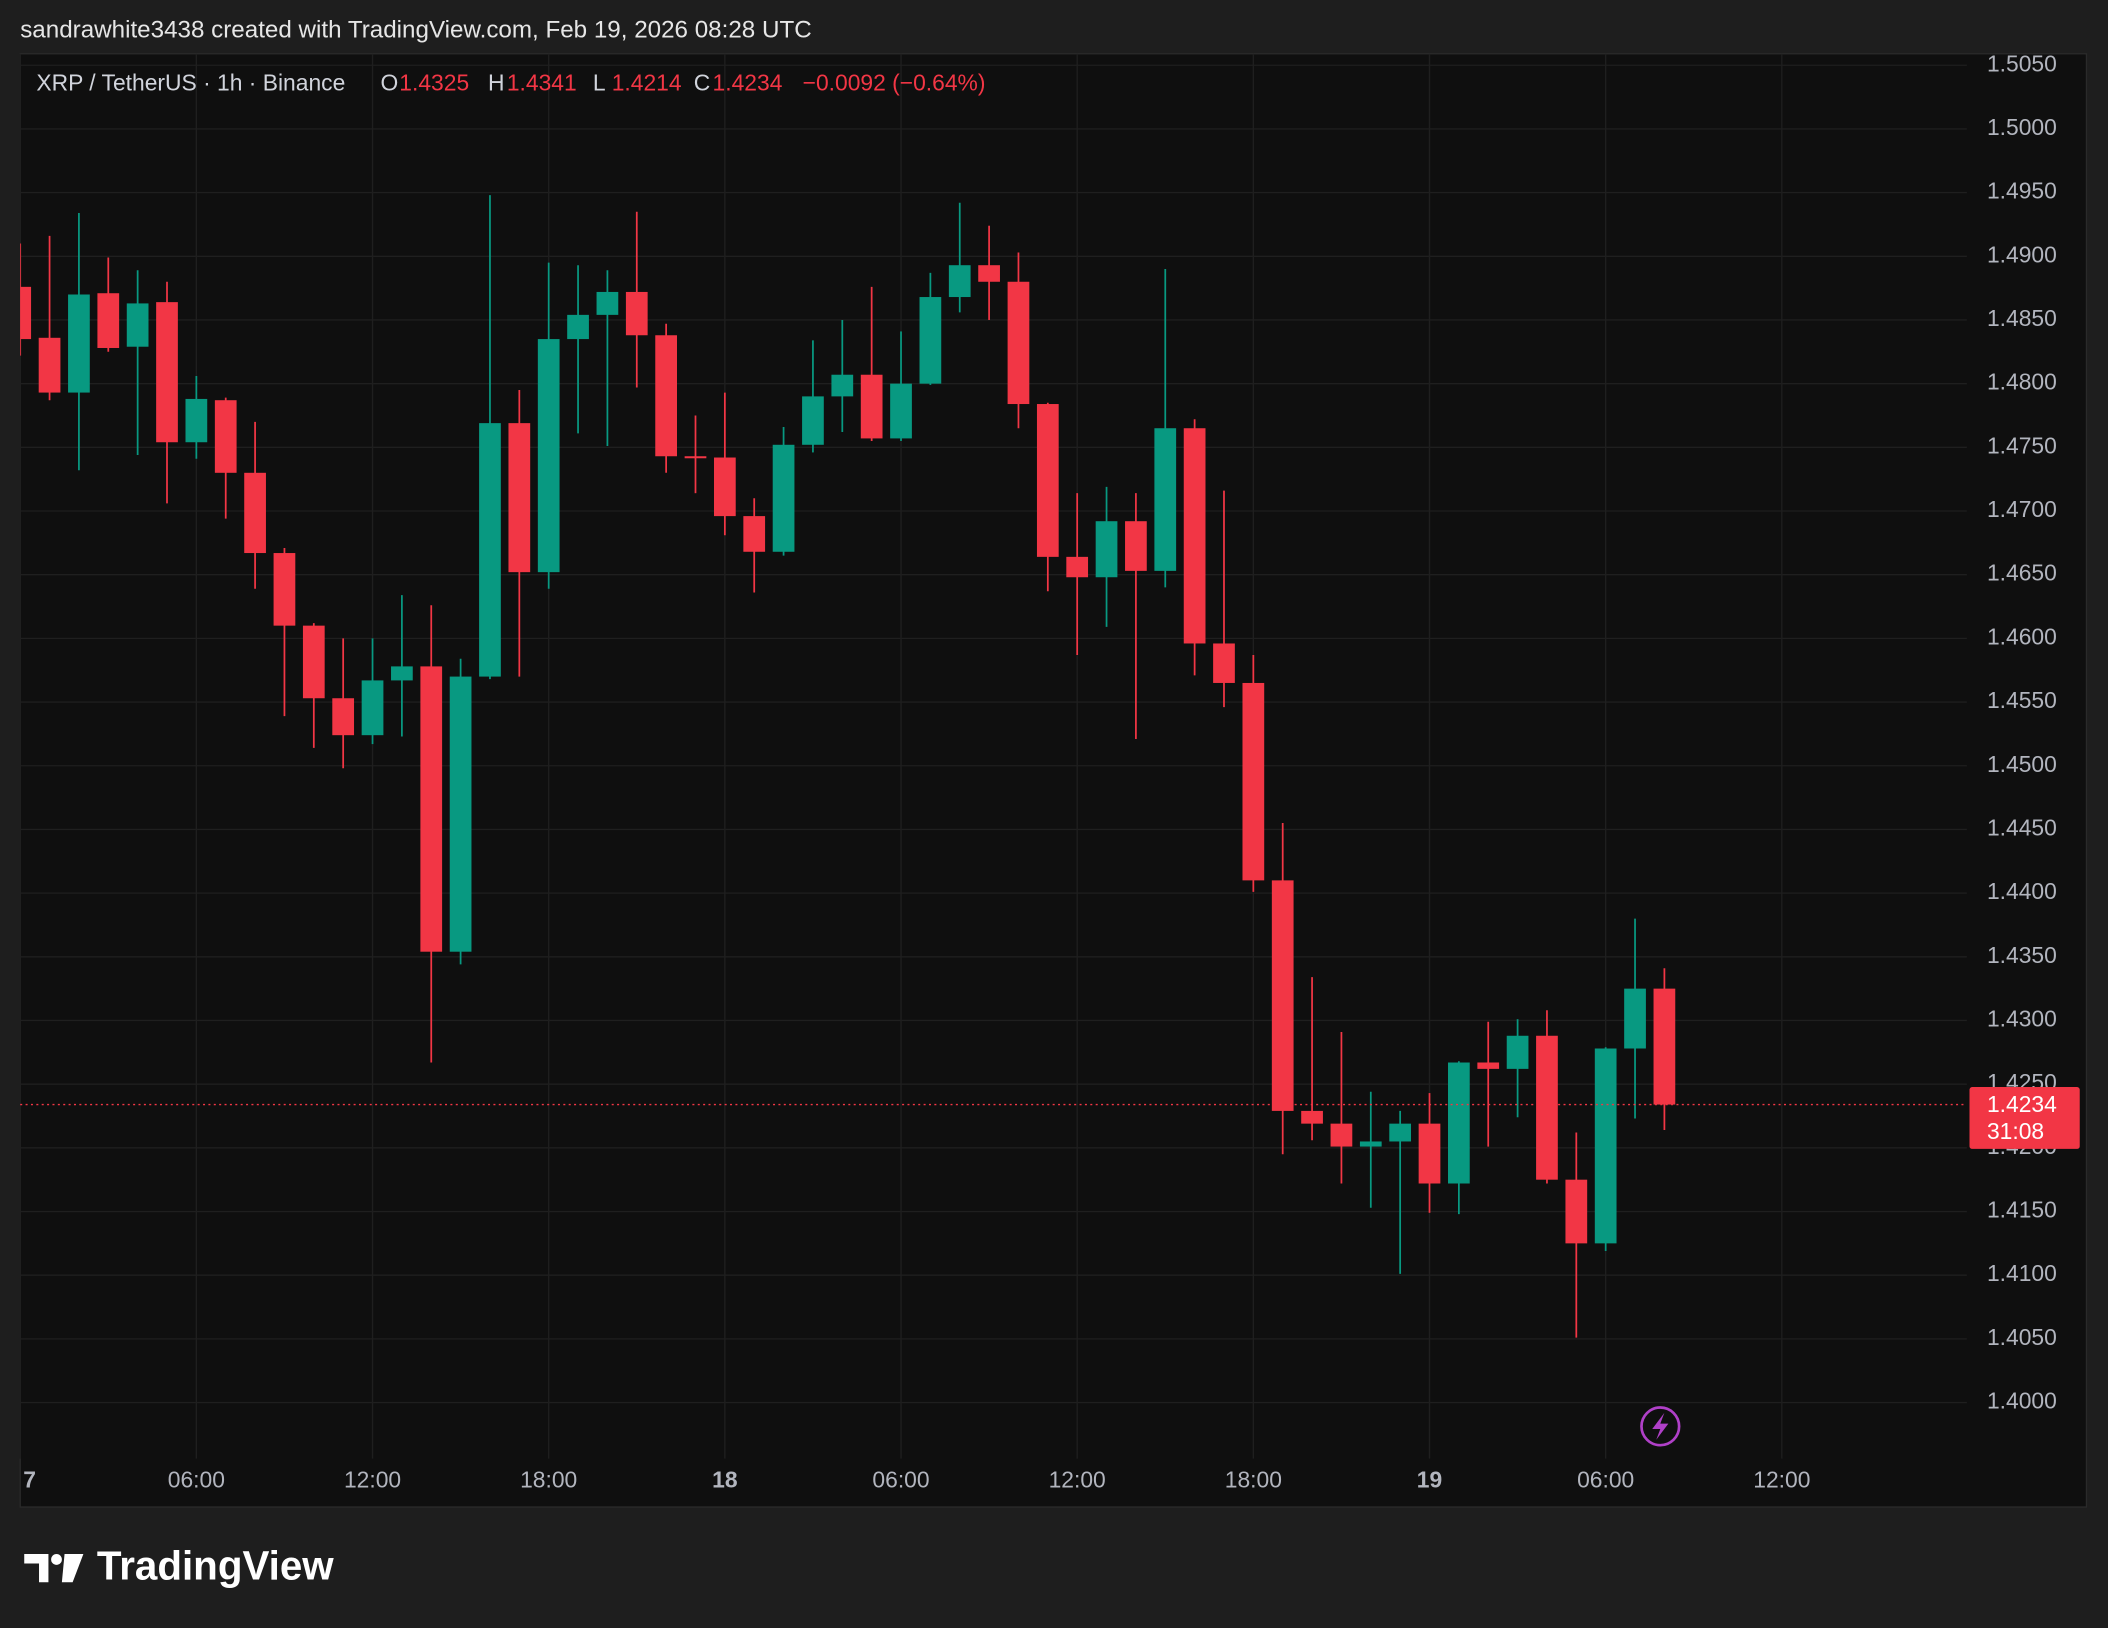 The image size is (2108, 1628). What do you see at coordinates (2022, 573) in the screenshot?
I see `y-tick-label: 1.4650` at bounding box center [2022, 573].